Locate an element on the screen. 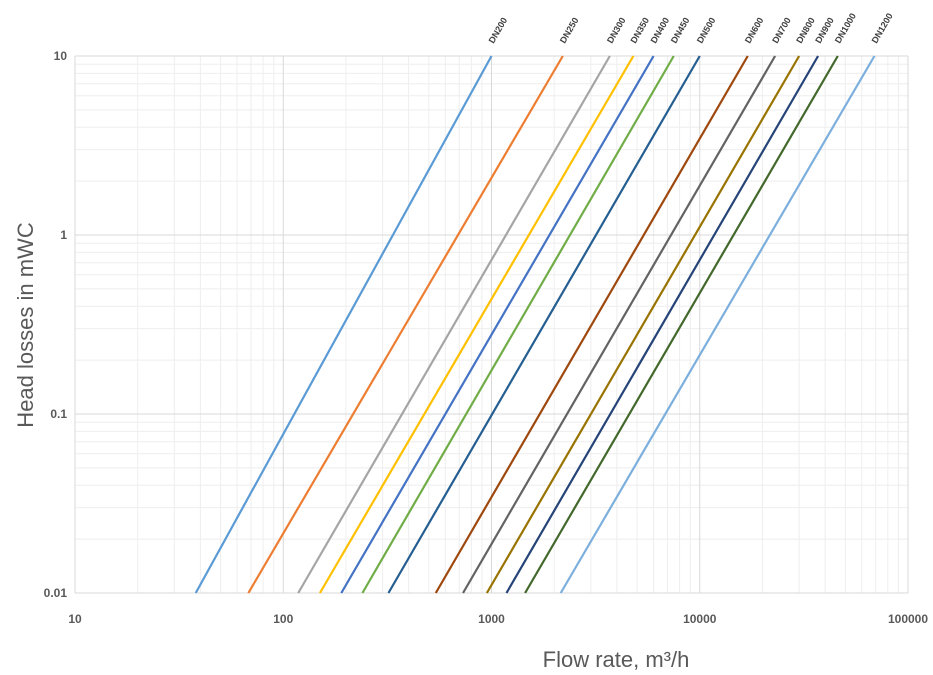 The image size is (933, 675). y-axis-title: Head losses in mWC is located at coordinates (25, 325).